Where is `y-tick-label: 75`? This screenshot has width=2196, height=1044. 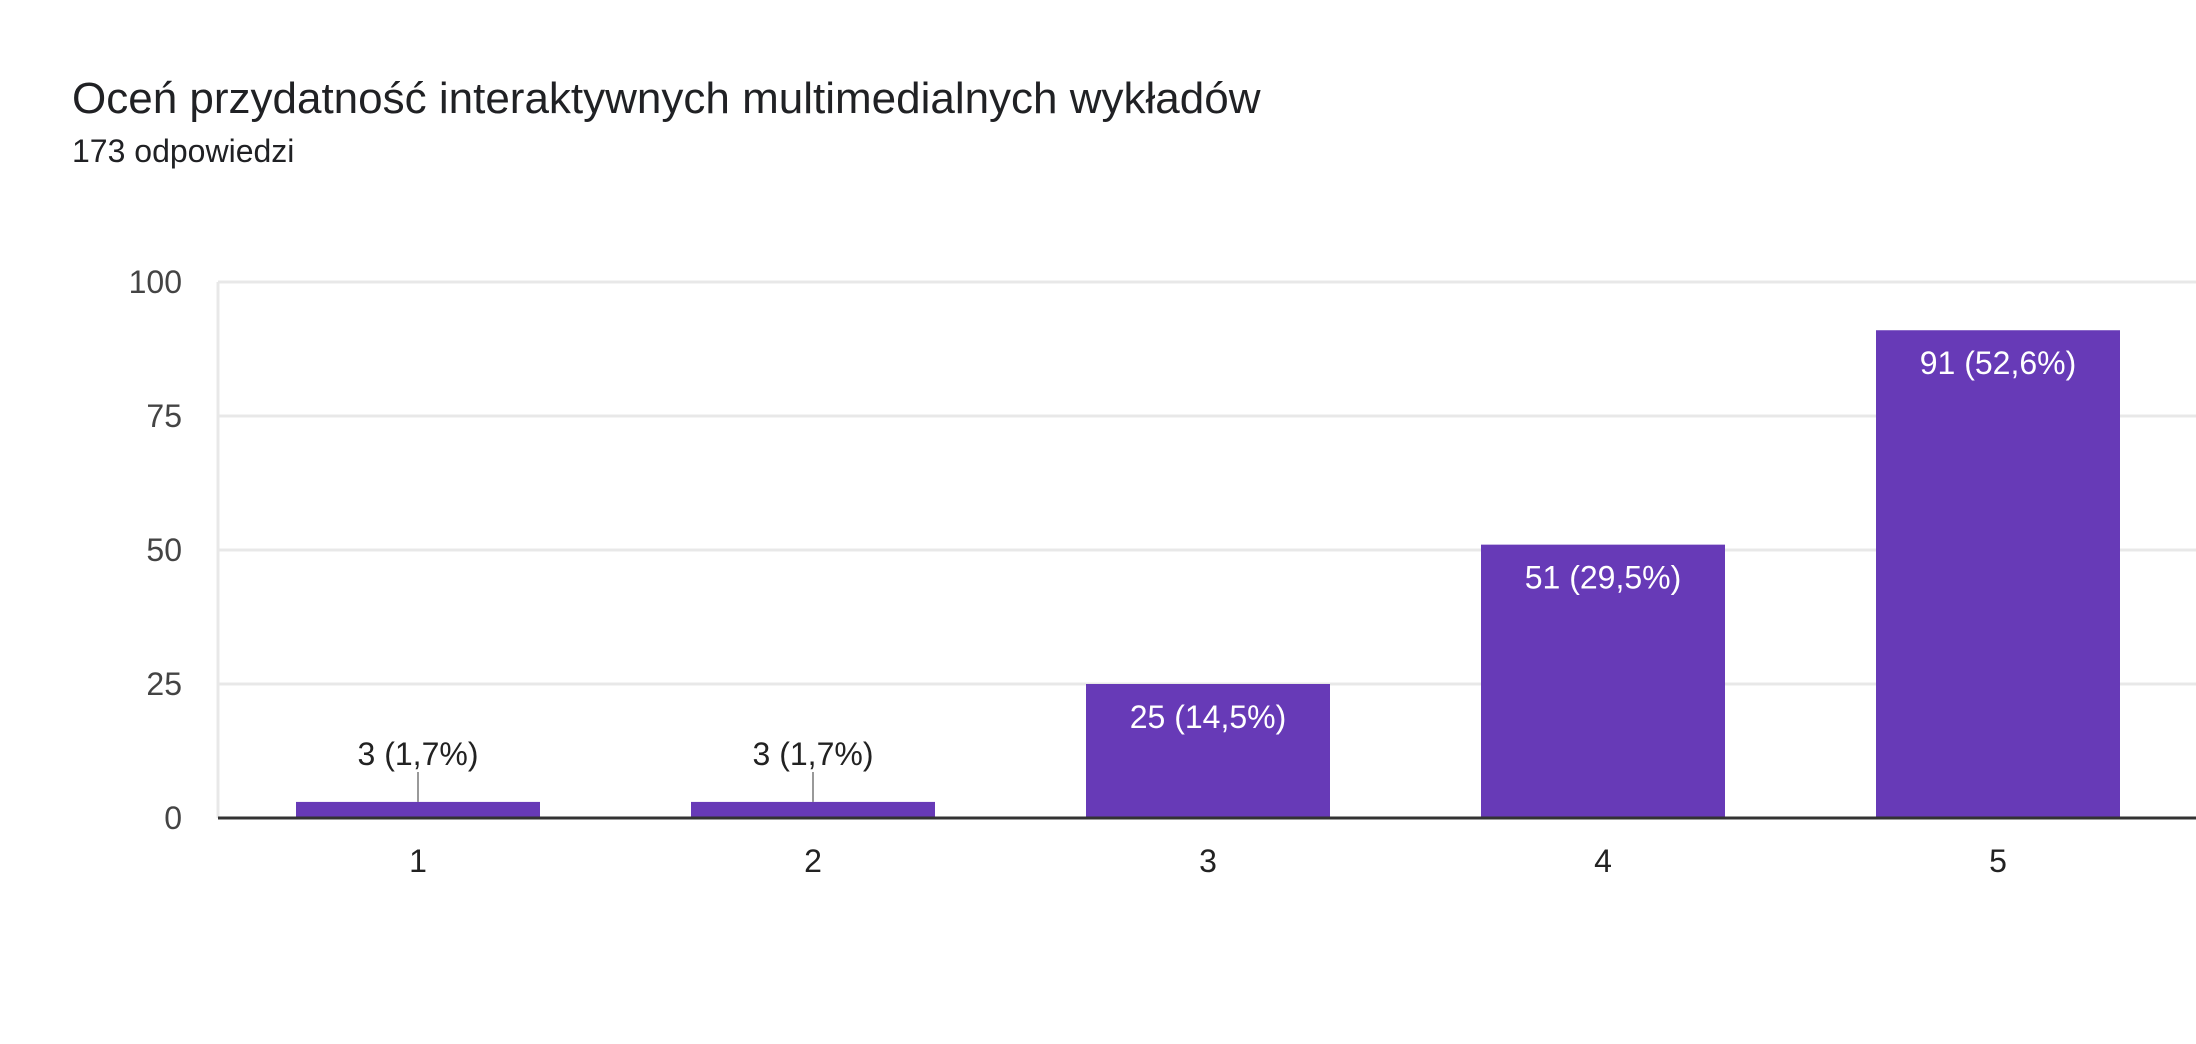 y-tick-label: 75 is located at coordinates (164, 416).